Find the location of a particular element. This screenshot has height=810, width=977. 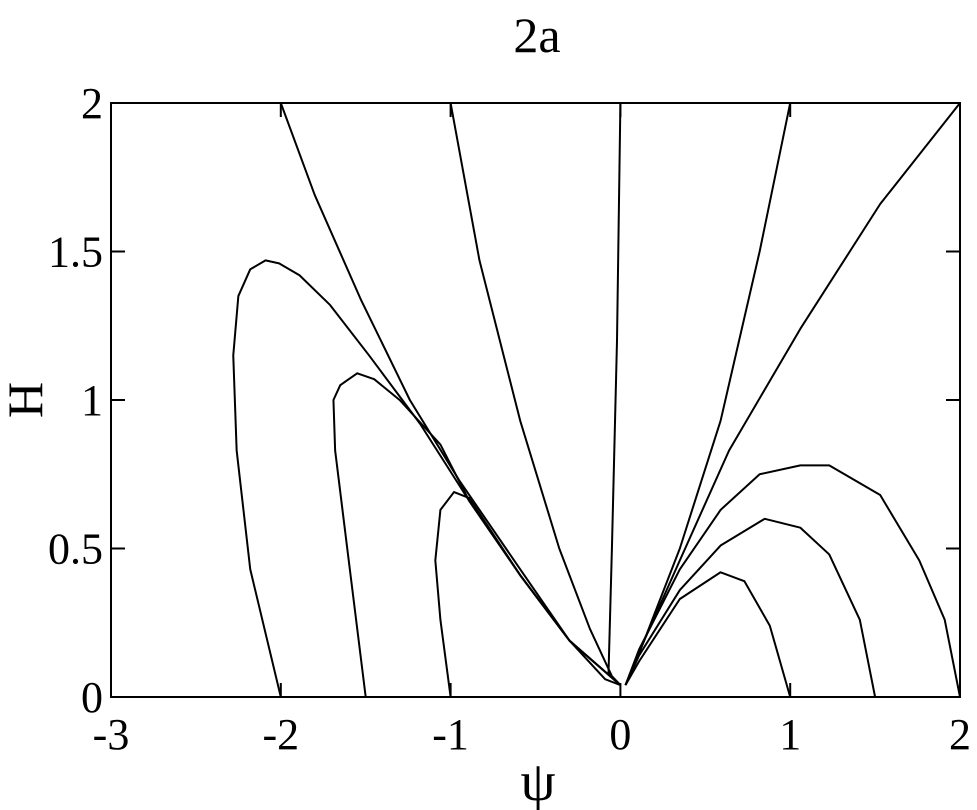

x-tick-label: -1 is located at coordinates (450, 734).